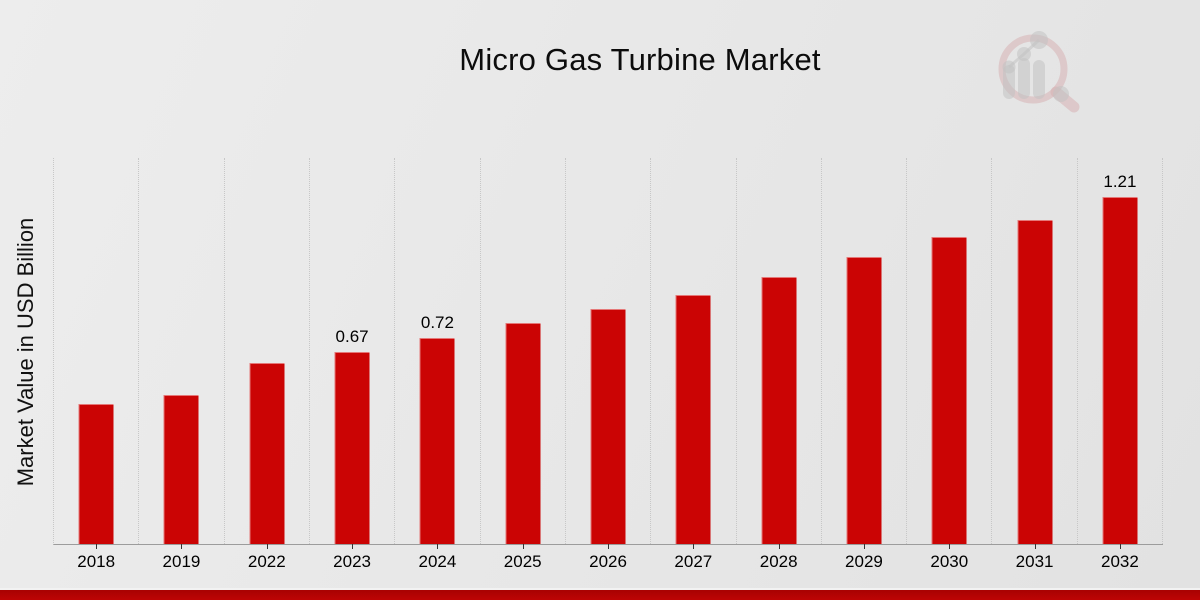 Image resolution: width=1200 pixels, height=600 pixels. I want to click on x-axis-tick-2025, so click(523, 546).